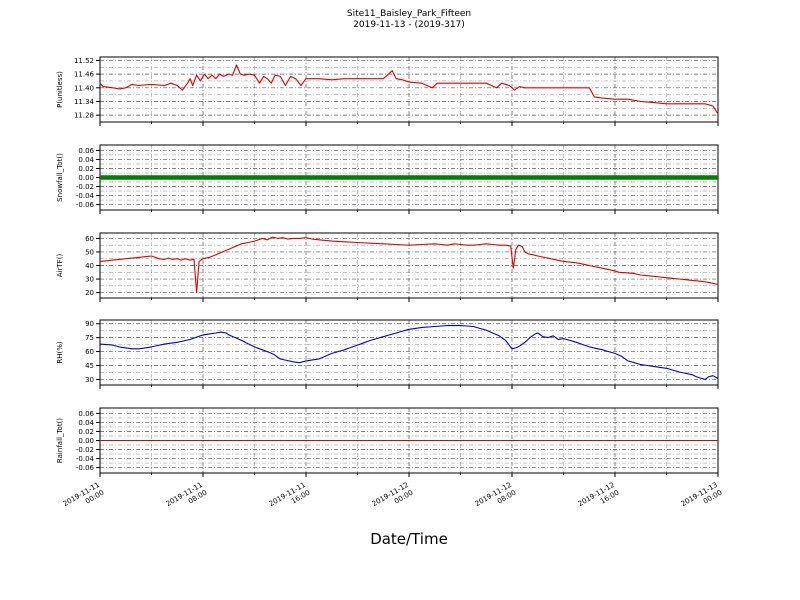 The width and height of the screenshot is (800, 600). What do you see at coordinates (60, 89) in the screenshot?
I see `y-axis-label: P(unitless)` at bounding box center [60, 89].